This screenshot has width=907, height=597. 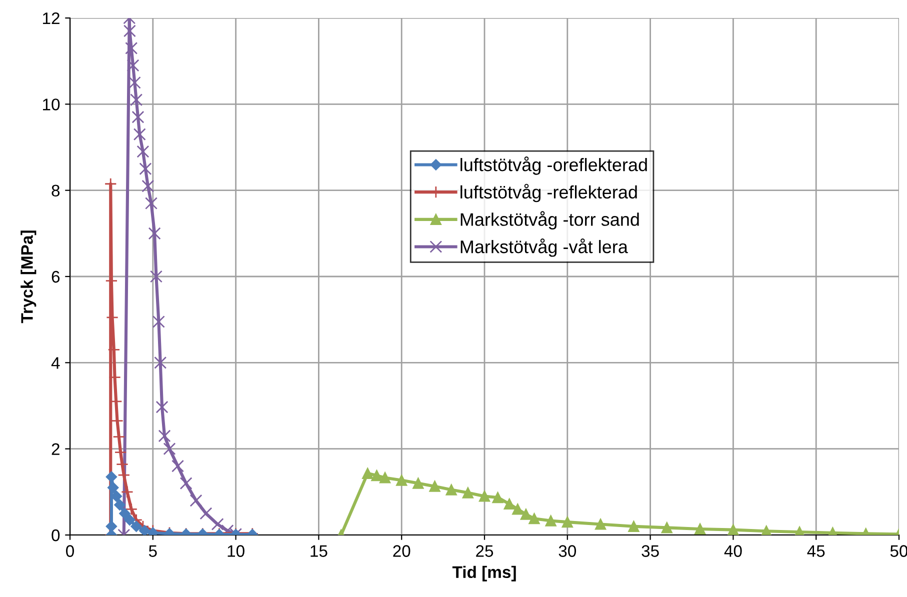 What do you see at coordinates (56, 535) in the screenshot?
I see `y-tick-label: 0` at bounding box center [56, 535].